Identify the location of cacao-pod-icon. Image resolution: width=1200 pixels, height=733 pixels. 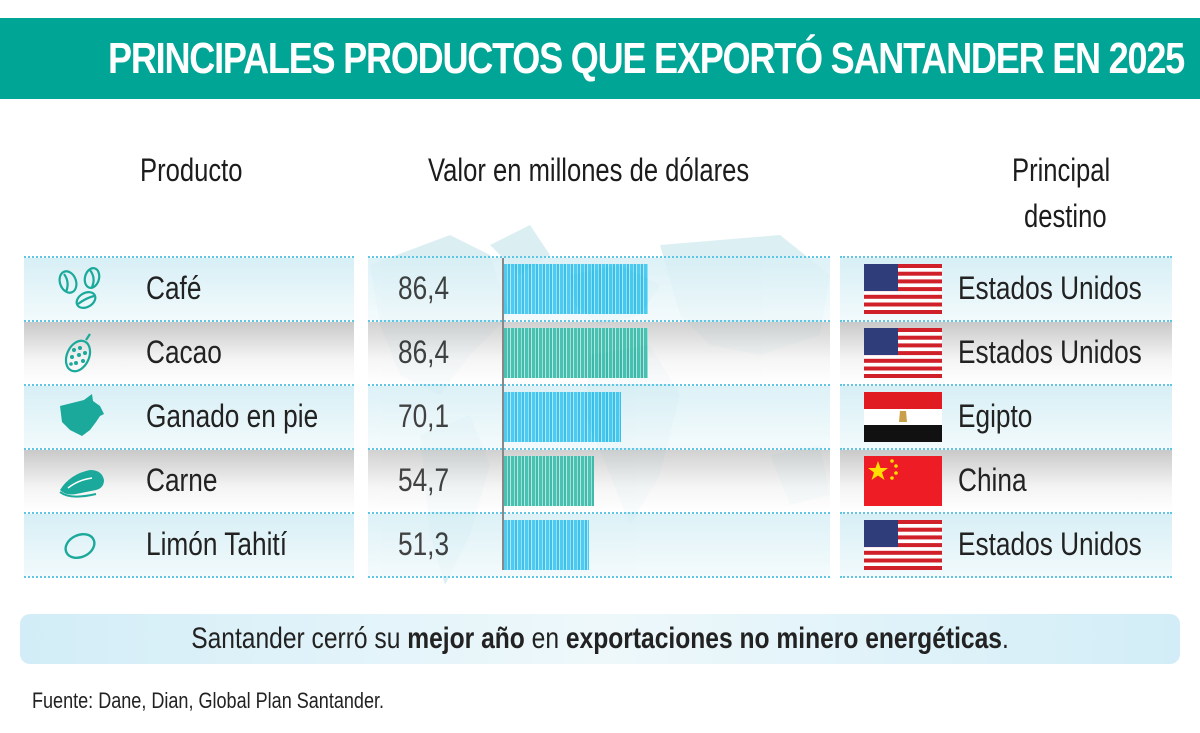
(78, 353).